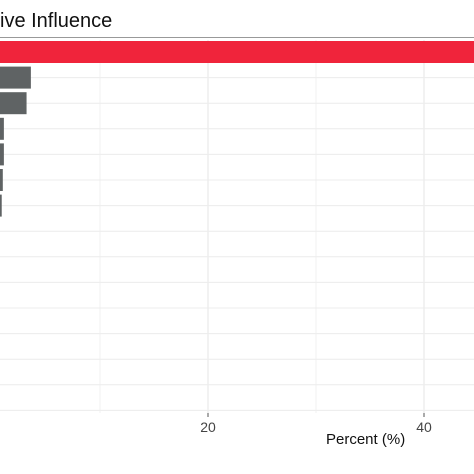 This screenshot has height=474, width=474. Describe the element at coordinates (208, 427) in the screenshot. I see `x-tick-label: 20` at that location.